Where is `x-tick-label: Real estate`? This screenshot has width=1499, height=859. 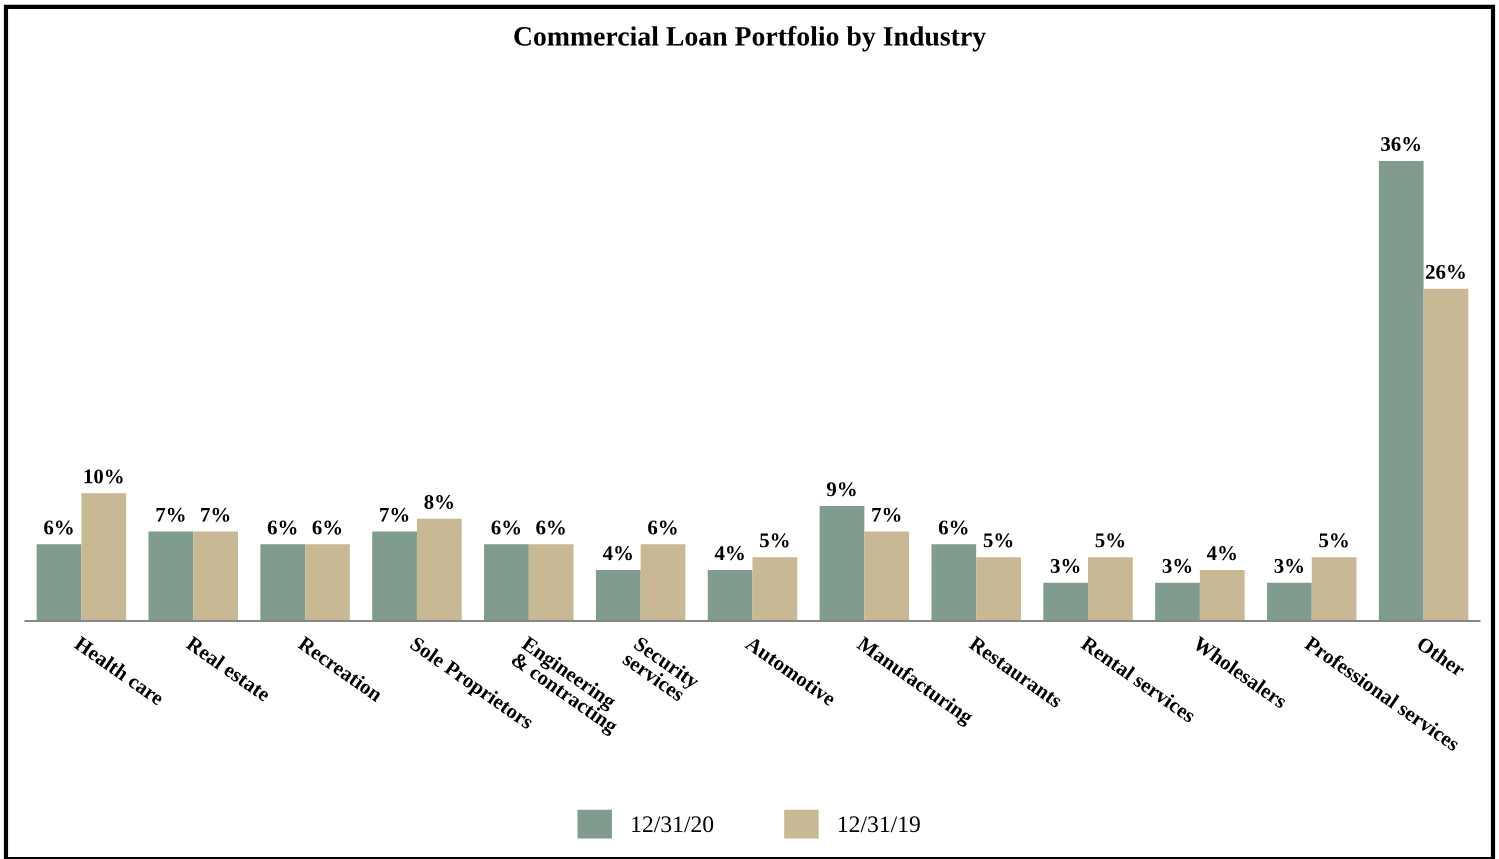 x-tick-label: Real estate is located at coordinates (228, 669).